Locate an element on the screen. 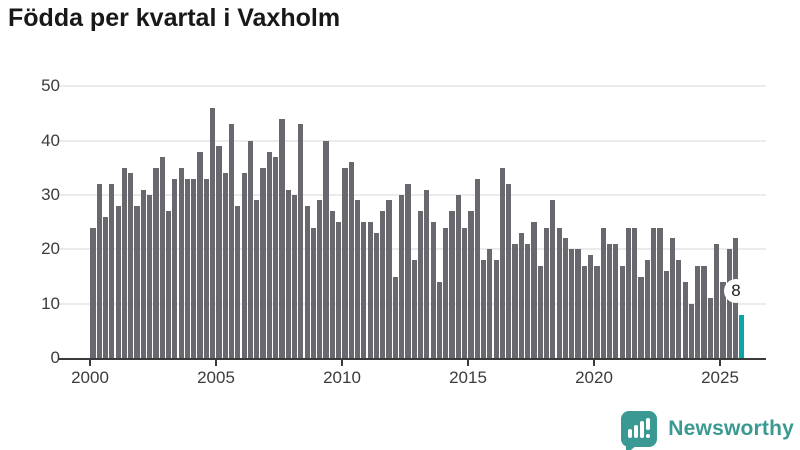 This screenshot has width=800, height=450. x-axis-label: 2005 is located at coordinates (216, 377).